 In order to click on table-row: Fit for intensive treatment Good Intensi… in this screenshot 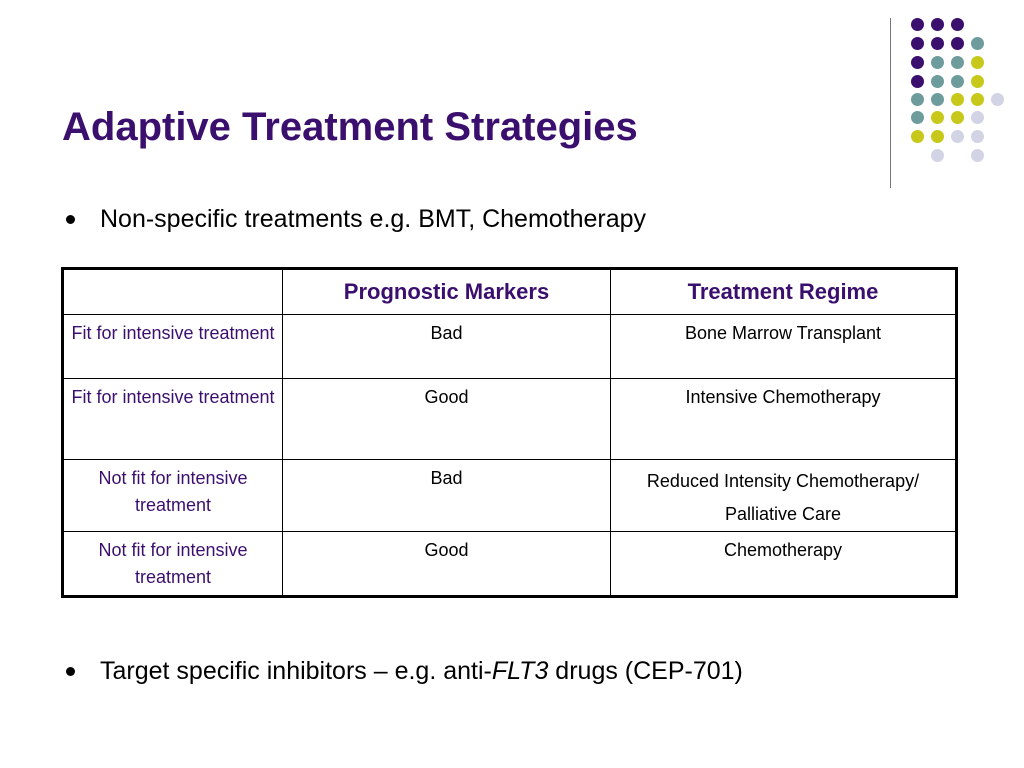, I will do `click(509, 419)`.